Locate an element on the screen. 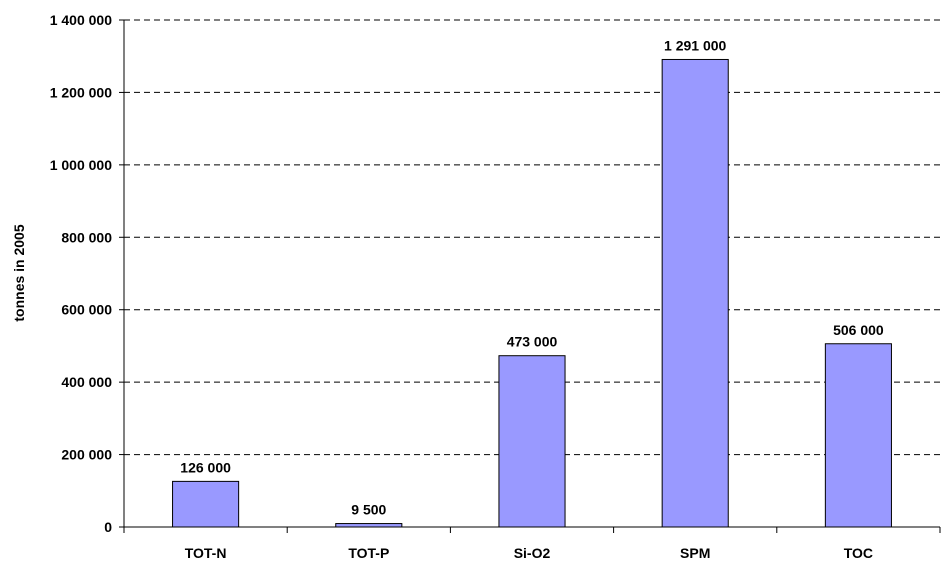  x-tick-label: TOT-P is located at coordinates (368, 553).